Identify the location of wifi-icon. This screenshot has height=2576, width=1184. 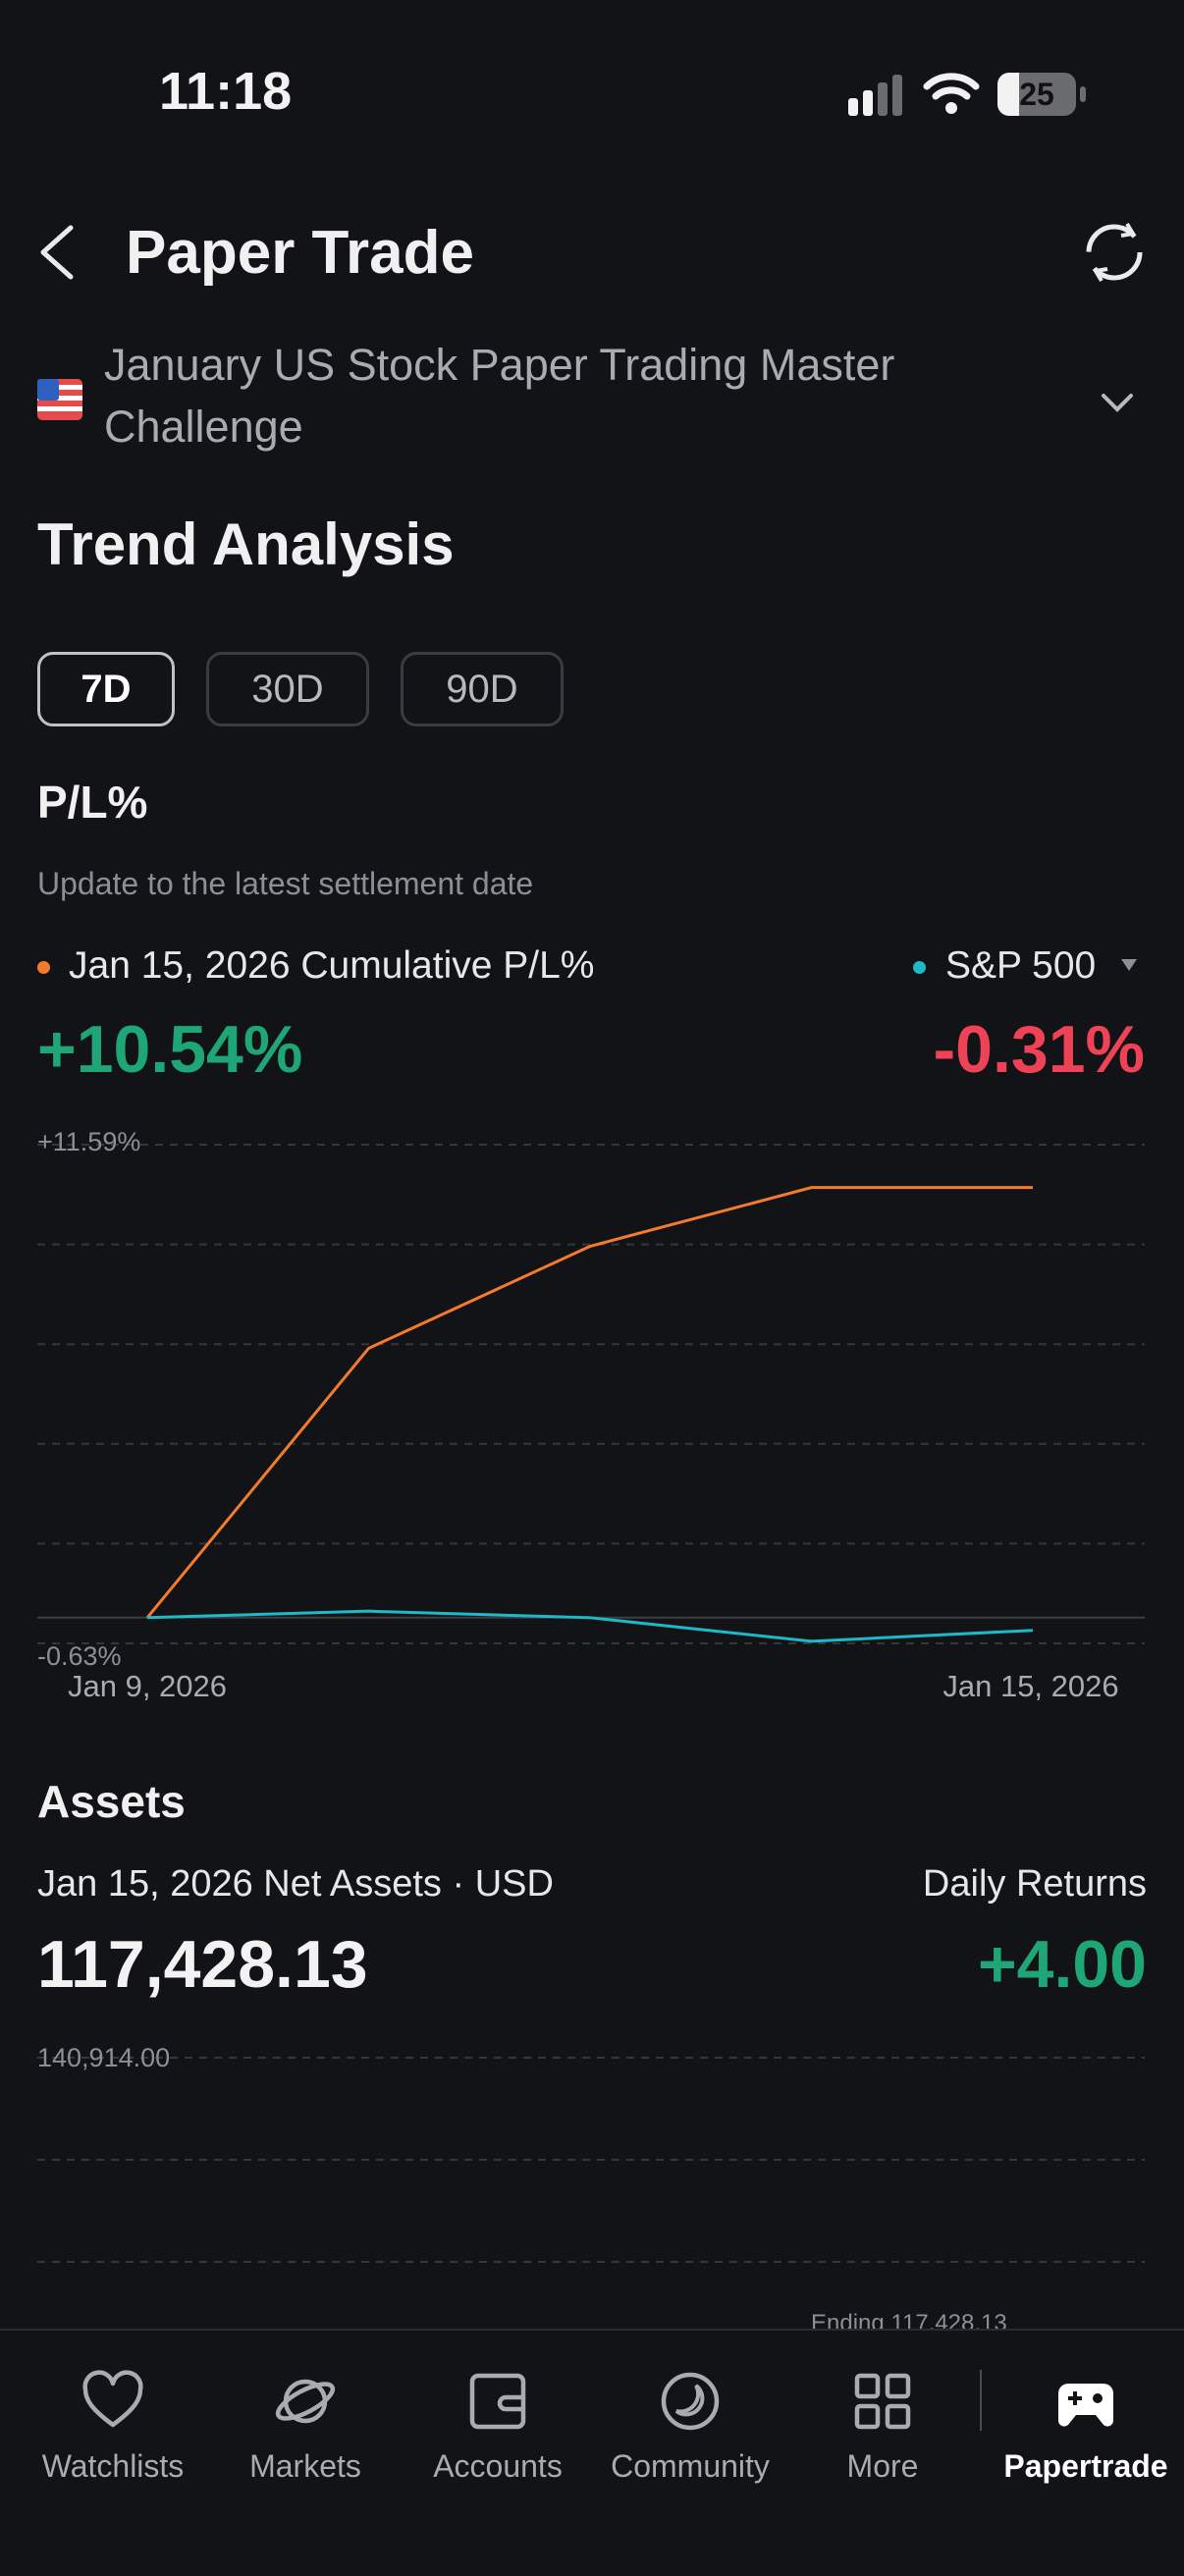
(952, 93).